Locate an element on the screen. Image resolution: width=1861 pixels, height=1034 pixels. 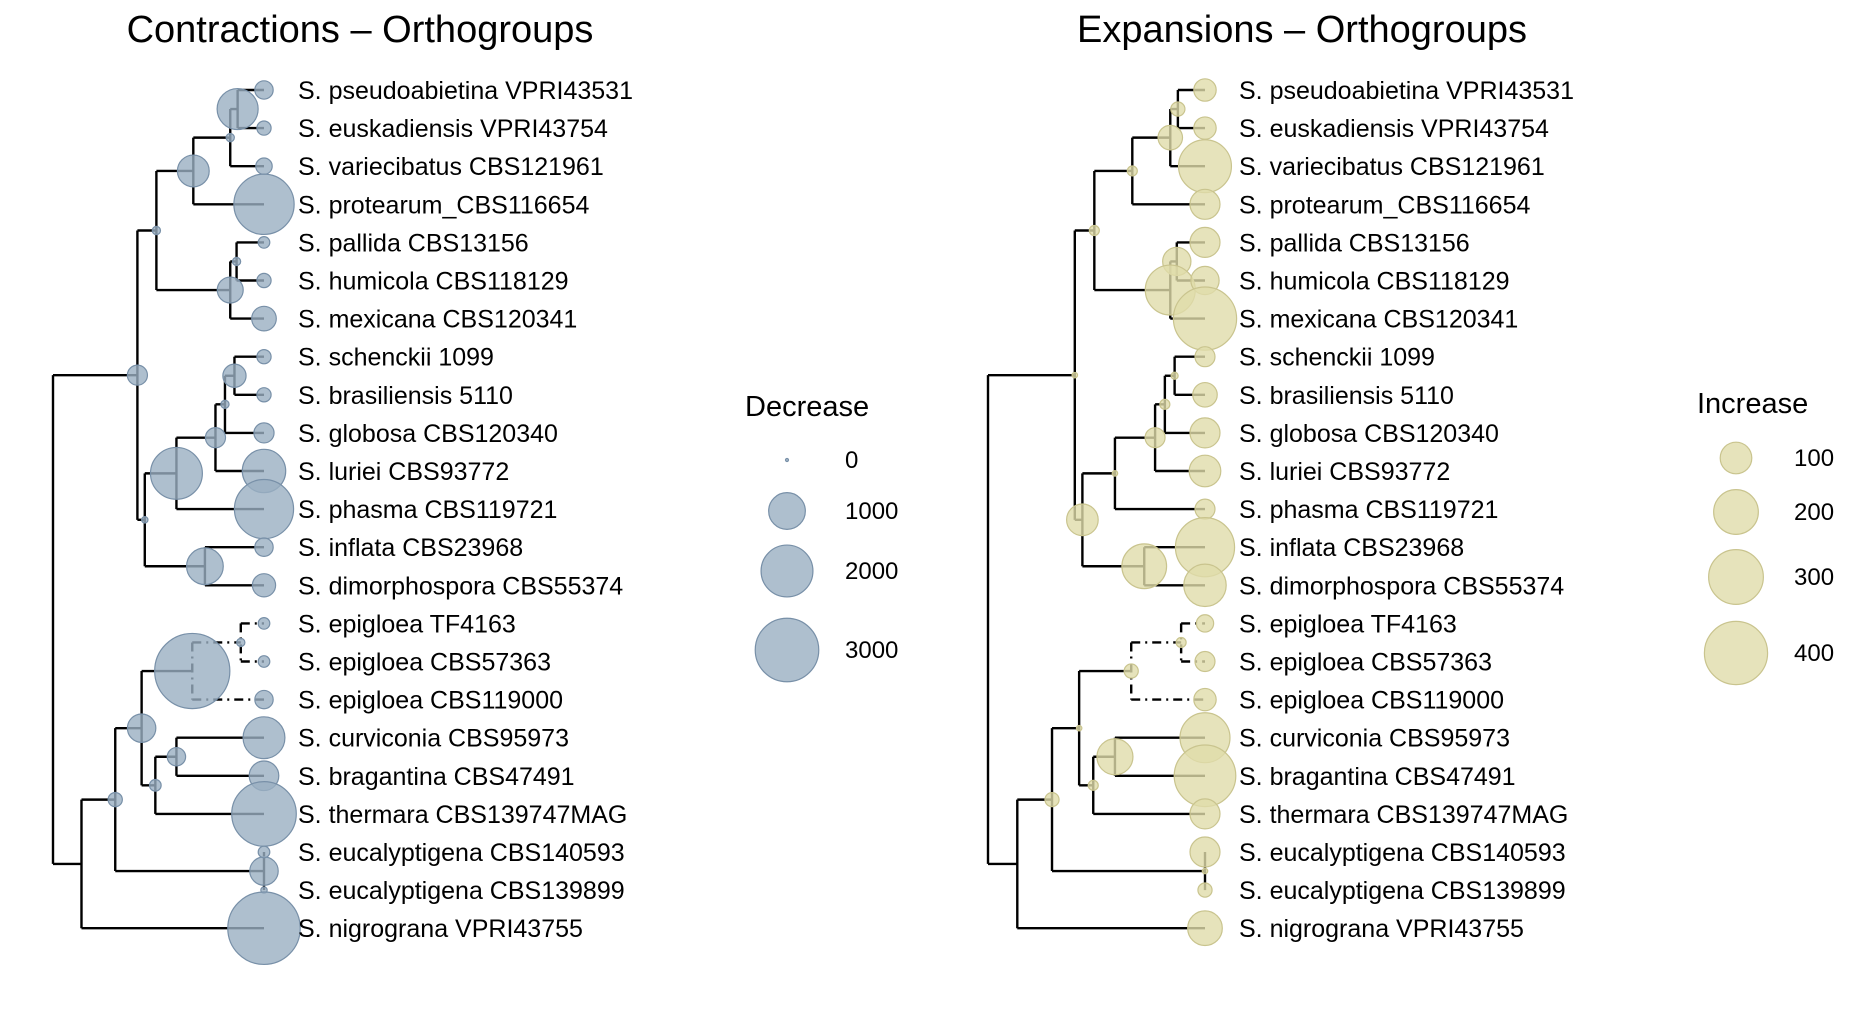
tip-label: S. dimorphospora CBS55374 is located at coordinates (460, 586).